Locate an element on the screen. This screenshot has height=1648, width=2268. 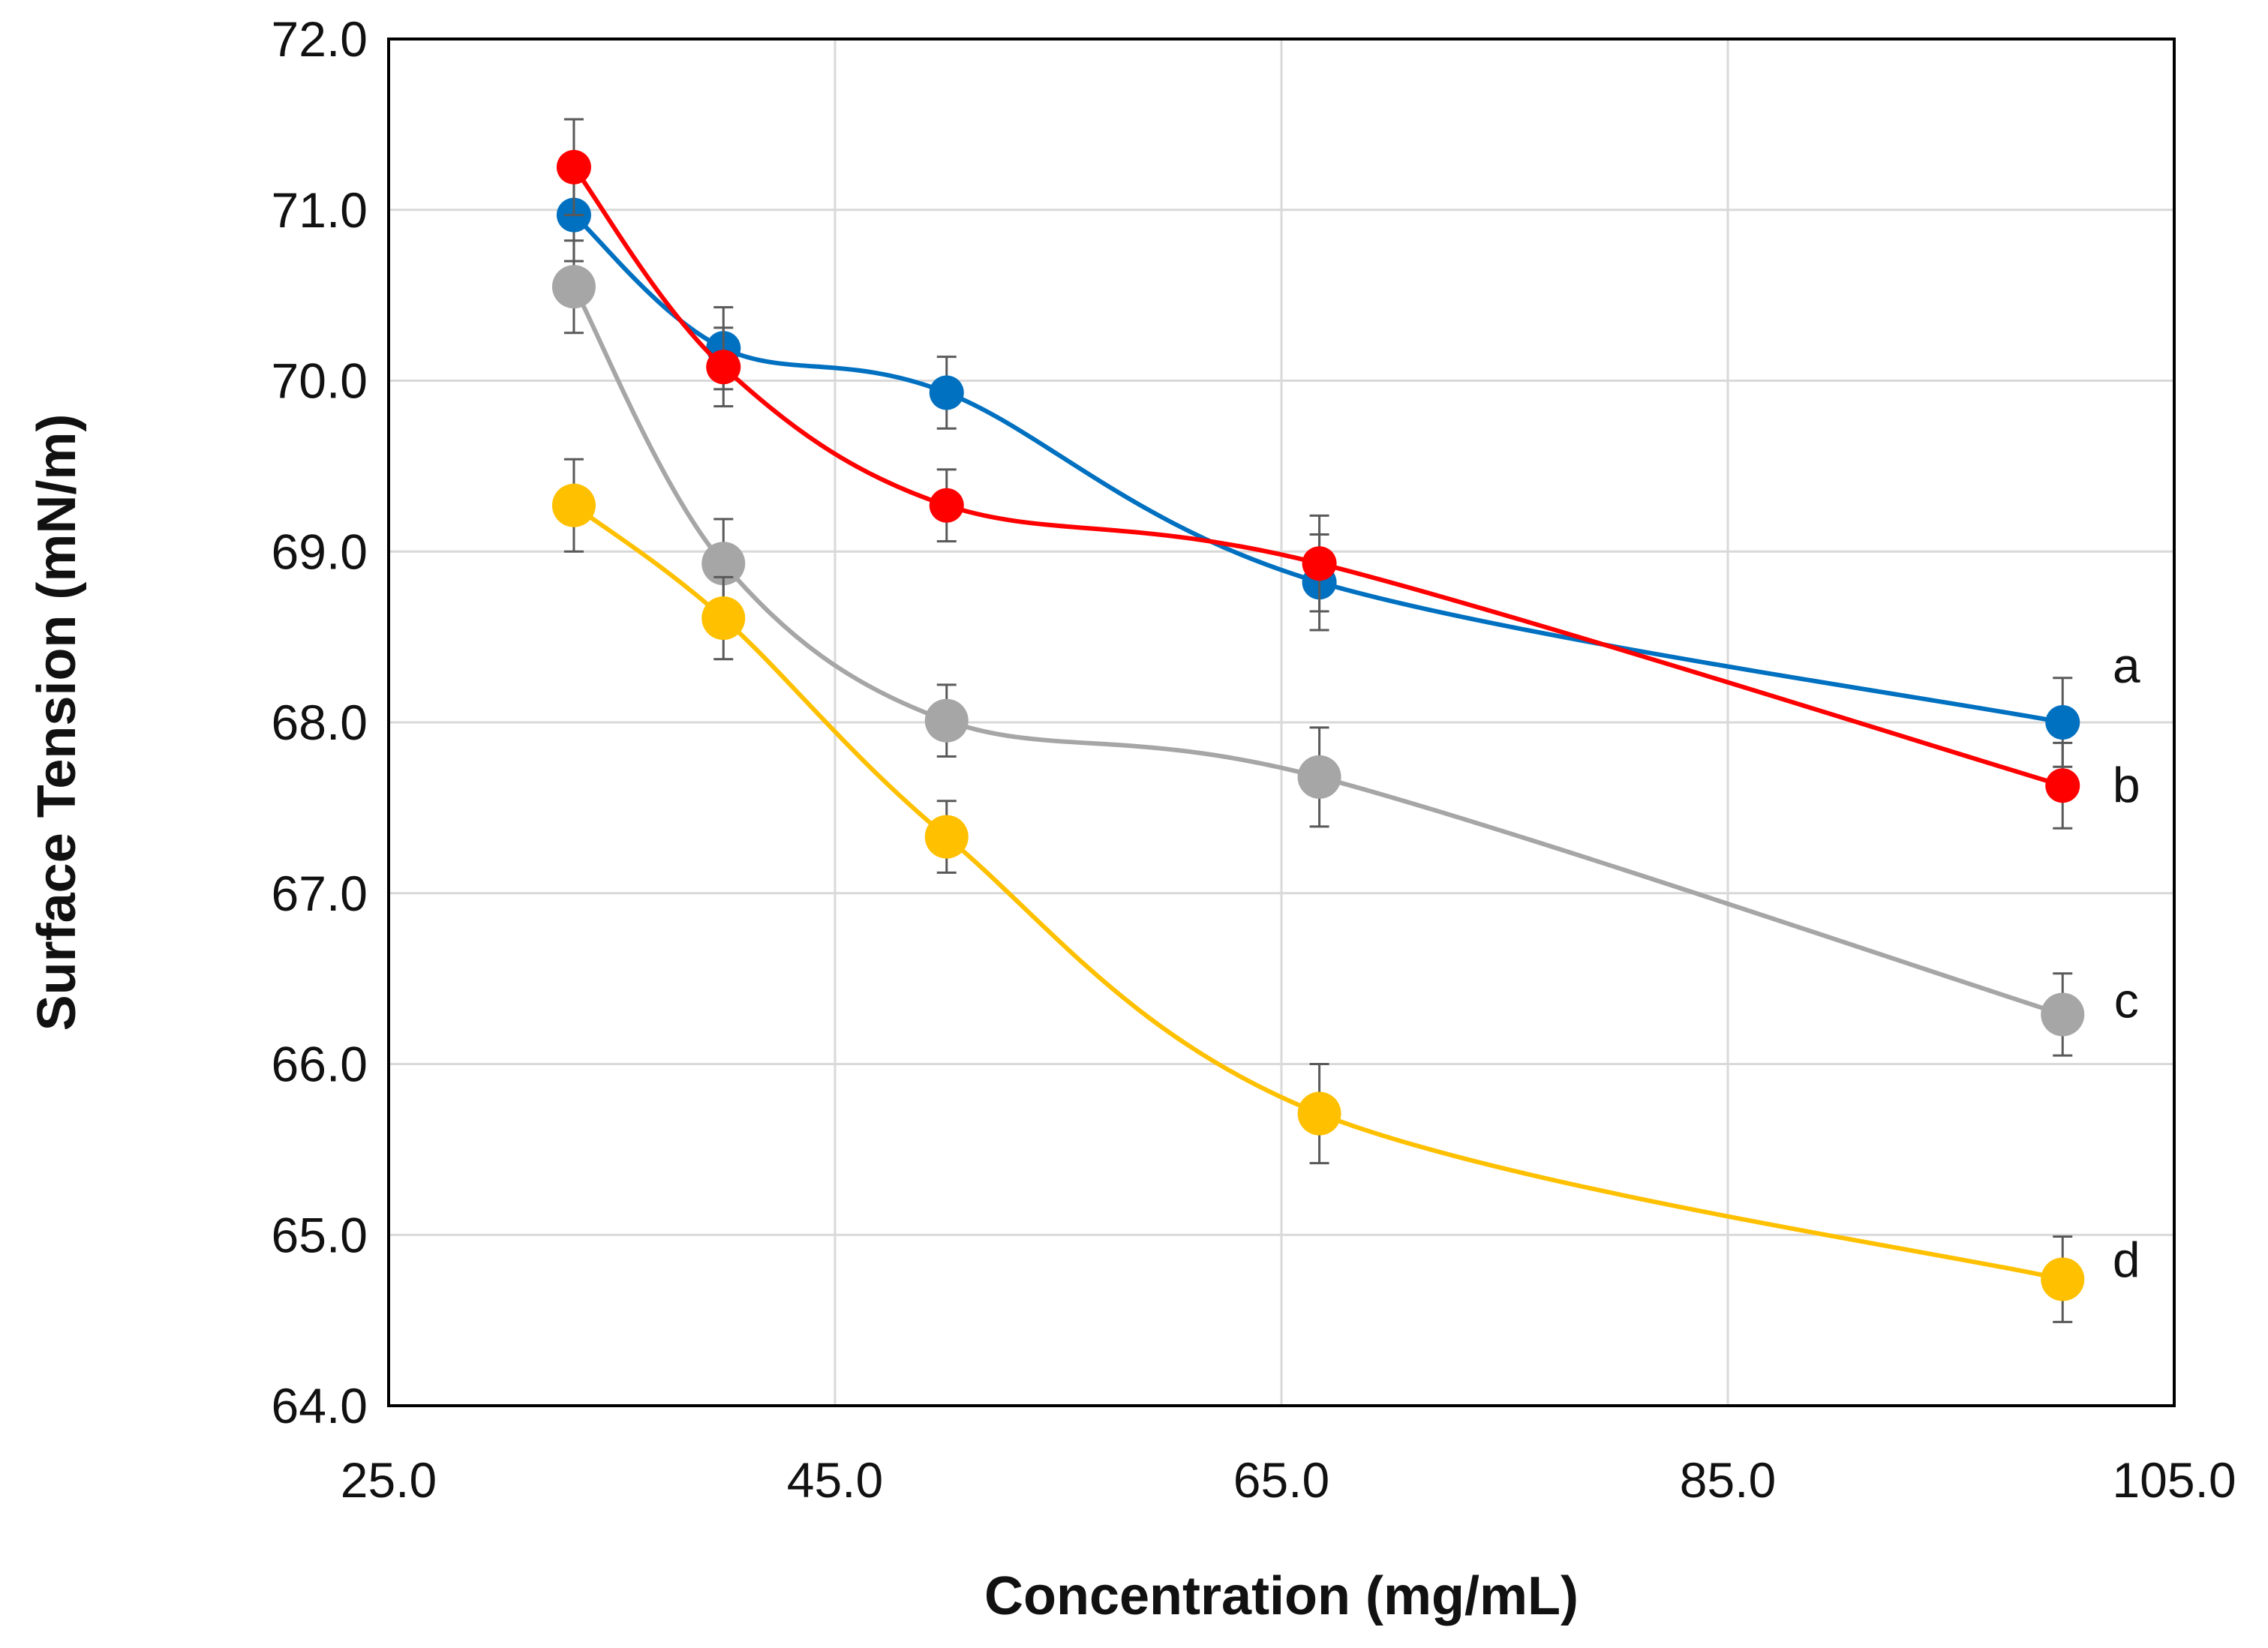
y-axis-tick-labels: 64.0 65.0 66.0 67.0 68.0 69.0 70.0 71.0 72.0 is located at coordinates (320, 722).